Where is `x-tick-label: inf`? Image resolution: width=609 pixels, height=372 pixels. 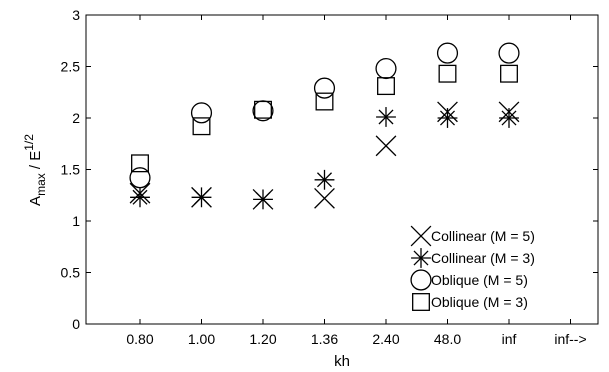 x-tick-label: inf is located at coordinates (509, 339).